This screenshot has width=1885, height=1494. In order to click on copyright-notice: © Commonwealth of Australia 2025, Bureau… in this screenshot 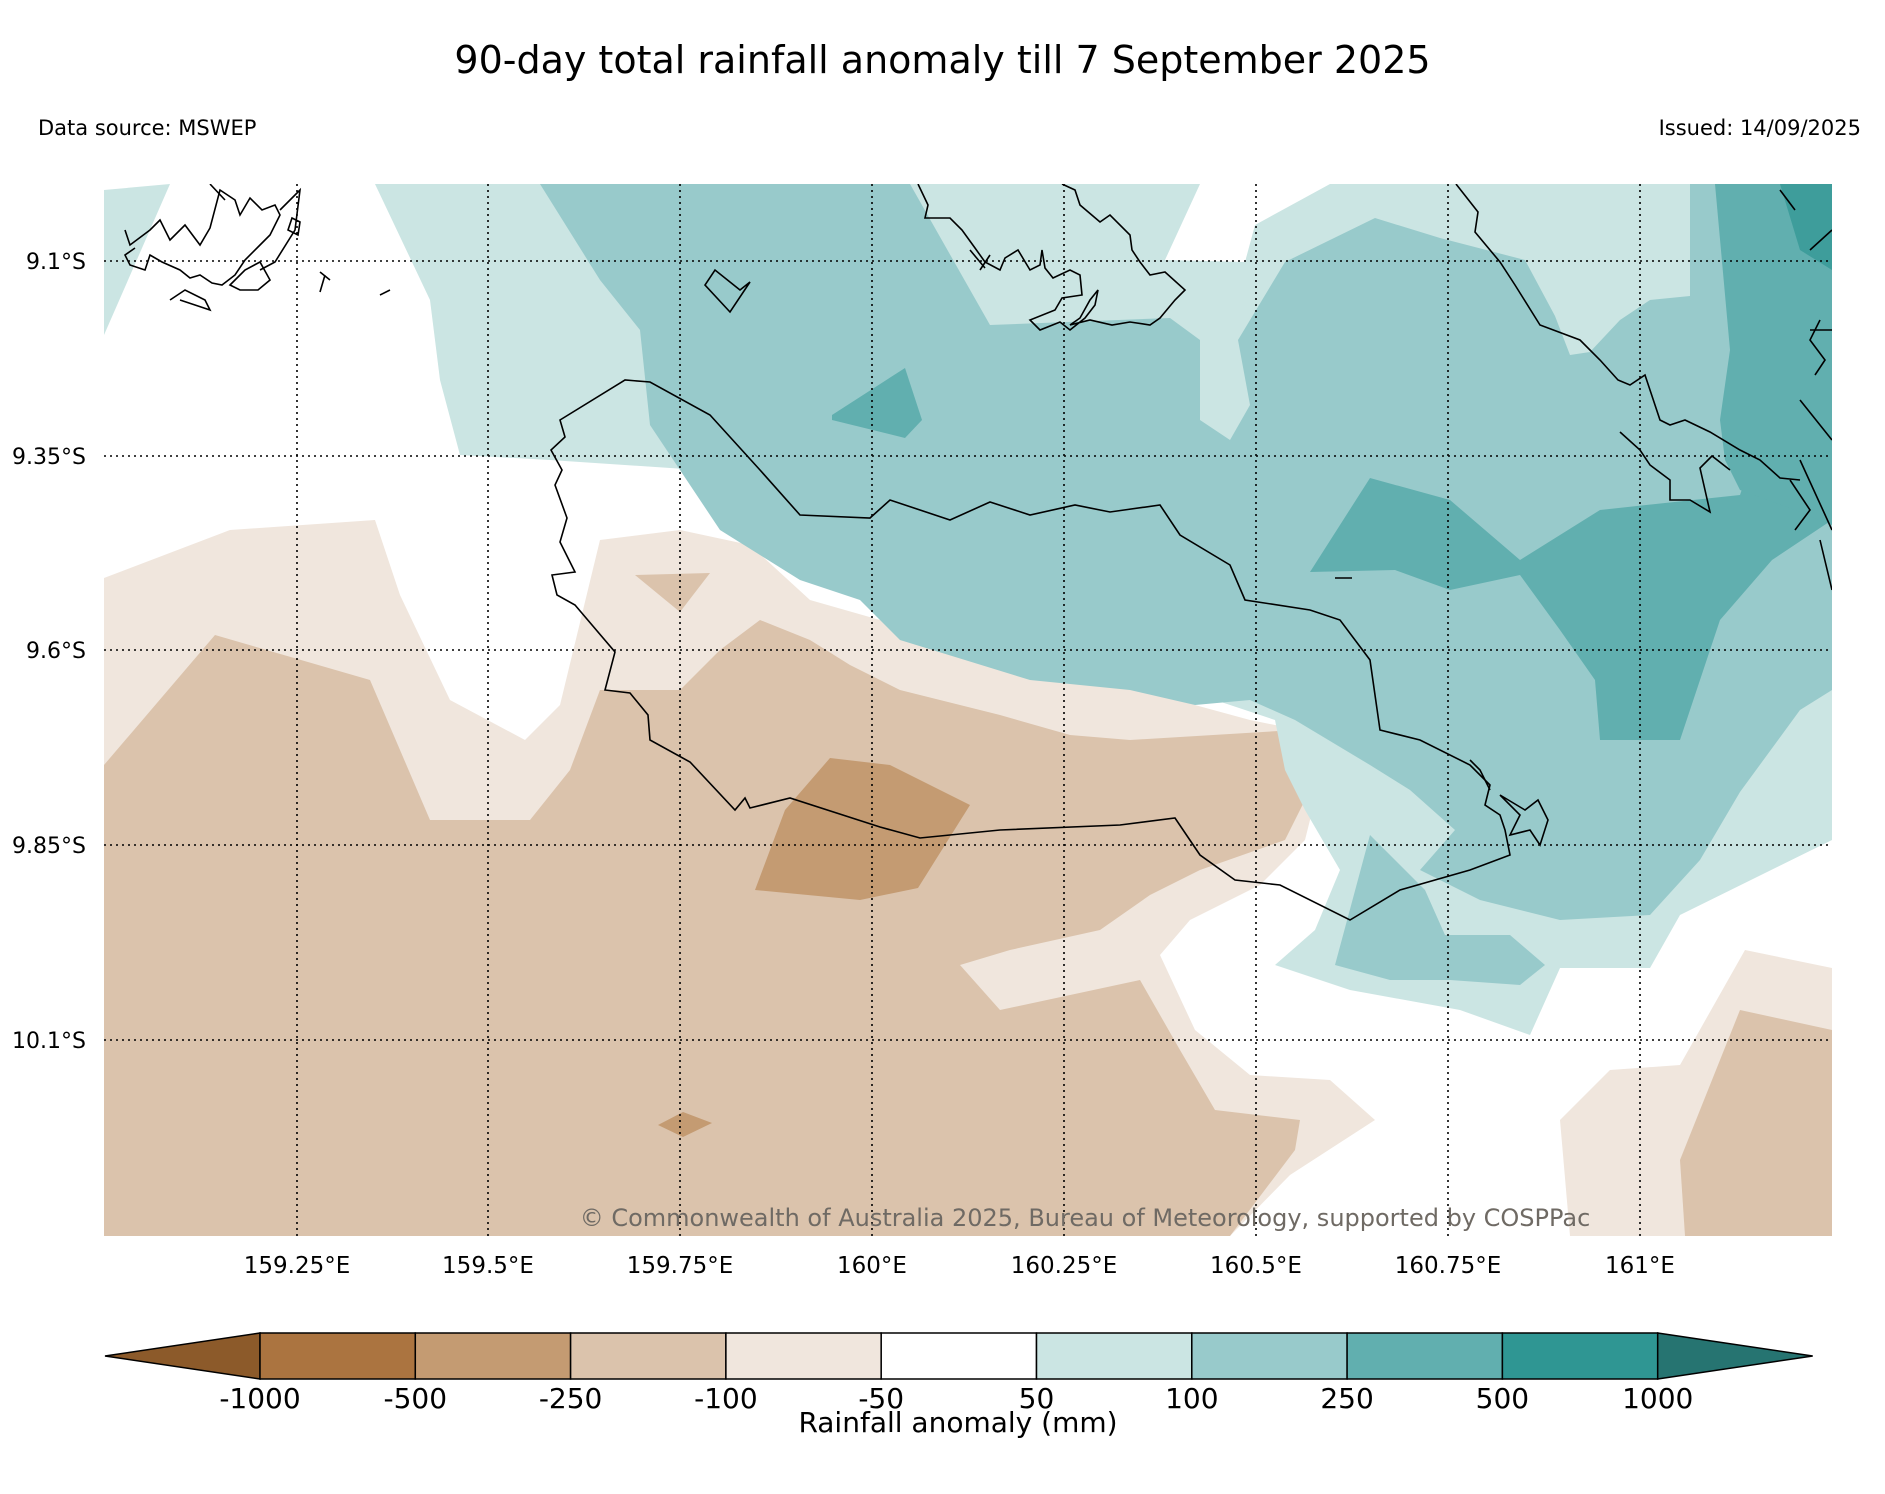, I will do `click(1085, 1218)`.